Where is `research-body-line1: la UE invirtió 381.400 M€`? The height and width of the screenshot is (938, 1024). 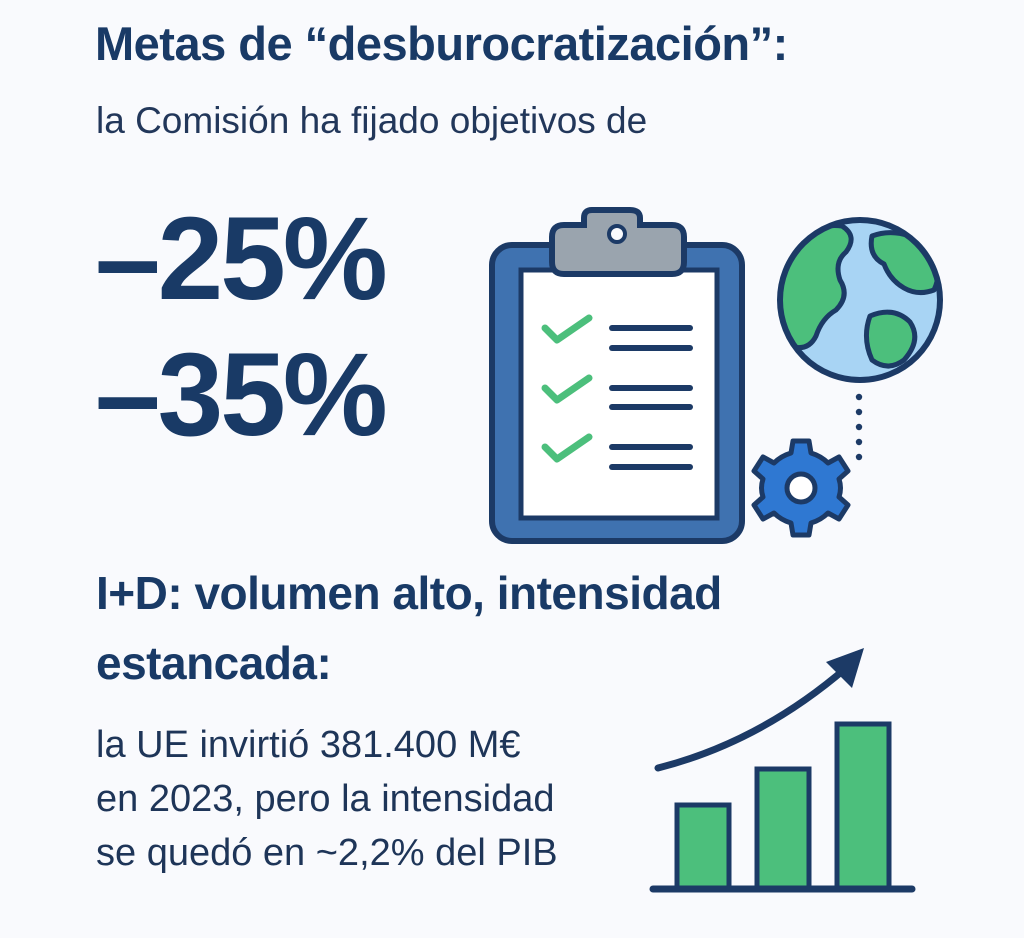 research-body-line1: la UE invirtió 381.400 M€ is located at coordinates (308, 745).